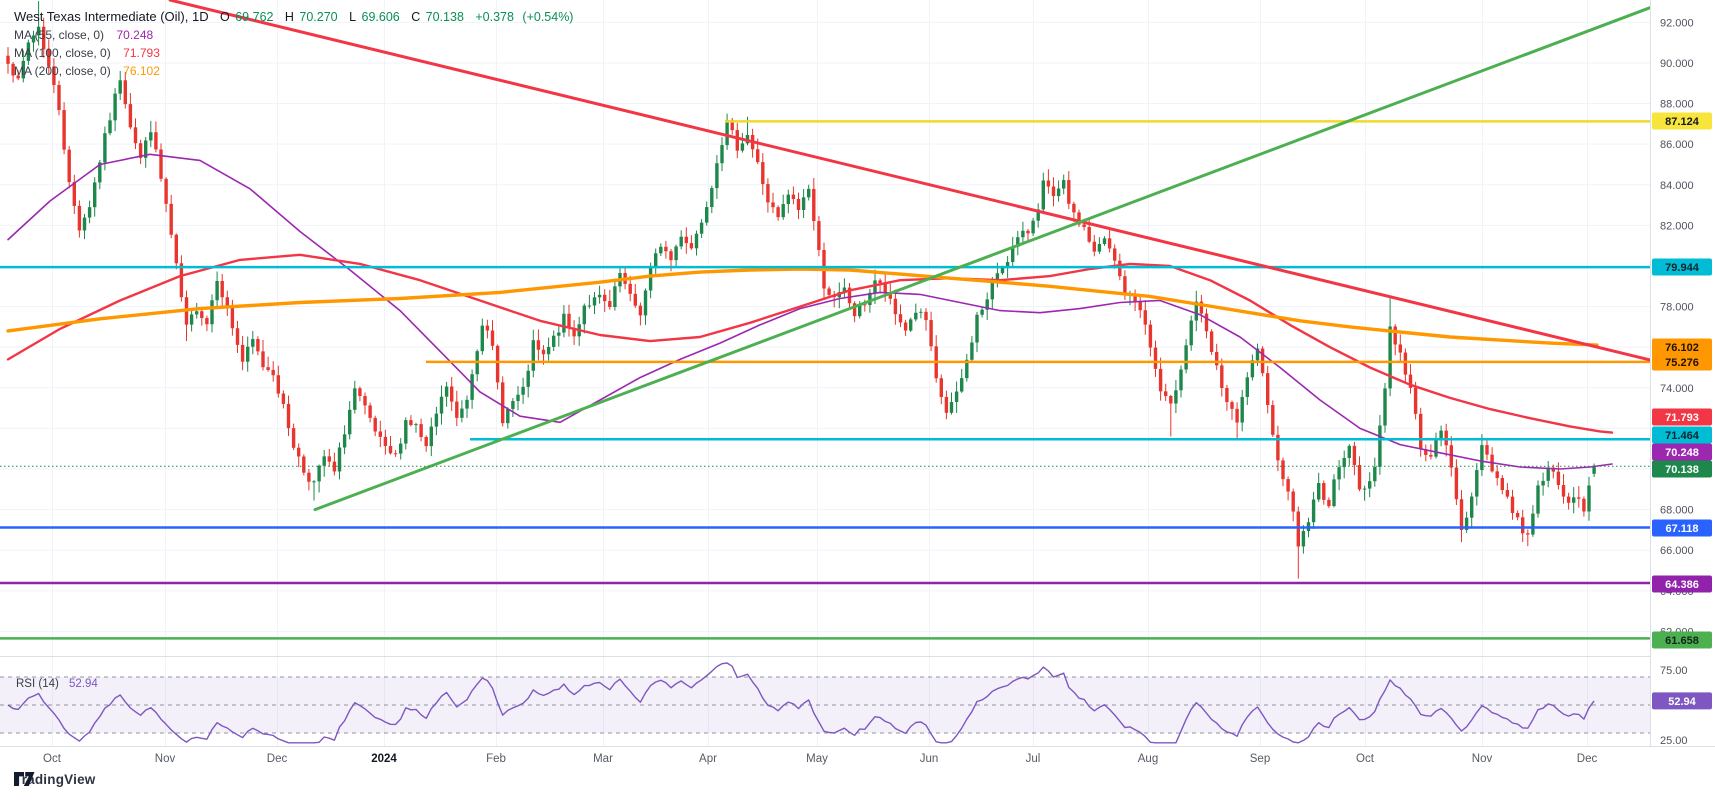  I want to click on price-badge-text: 67.118, so click(1681, 529).